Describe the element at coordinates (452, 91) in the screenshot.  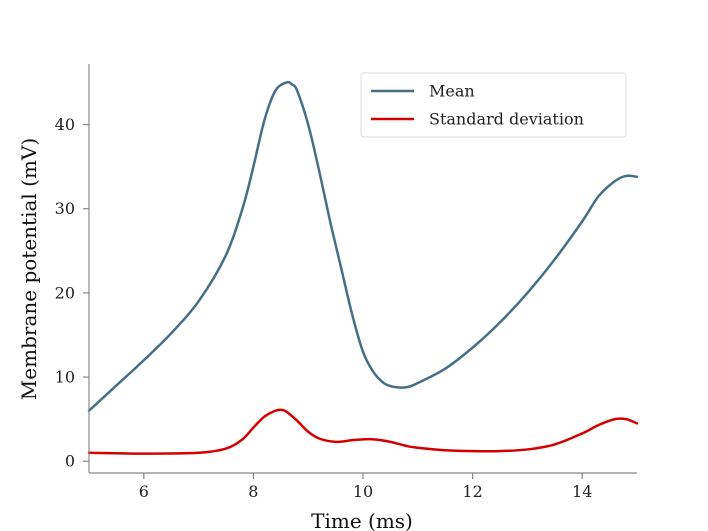
I see `legend-label-mean: Mean` at that location.